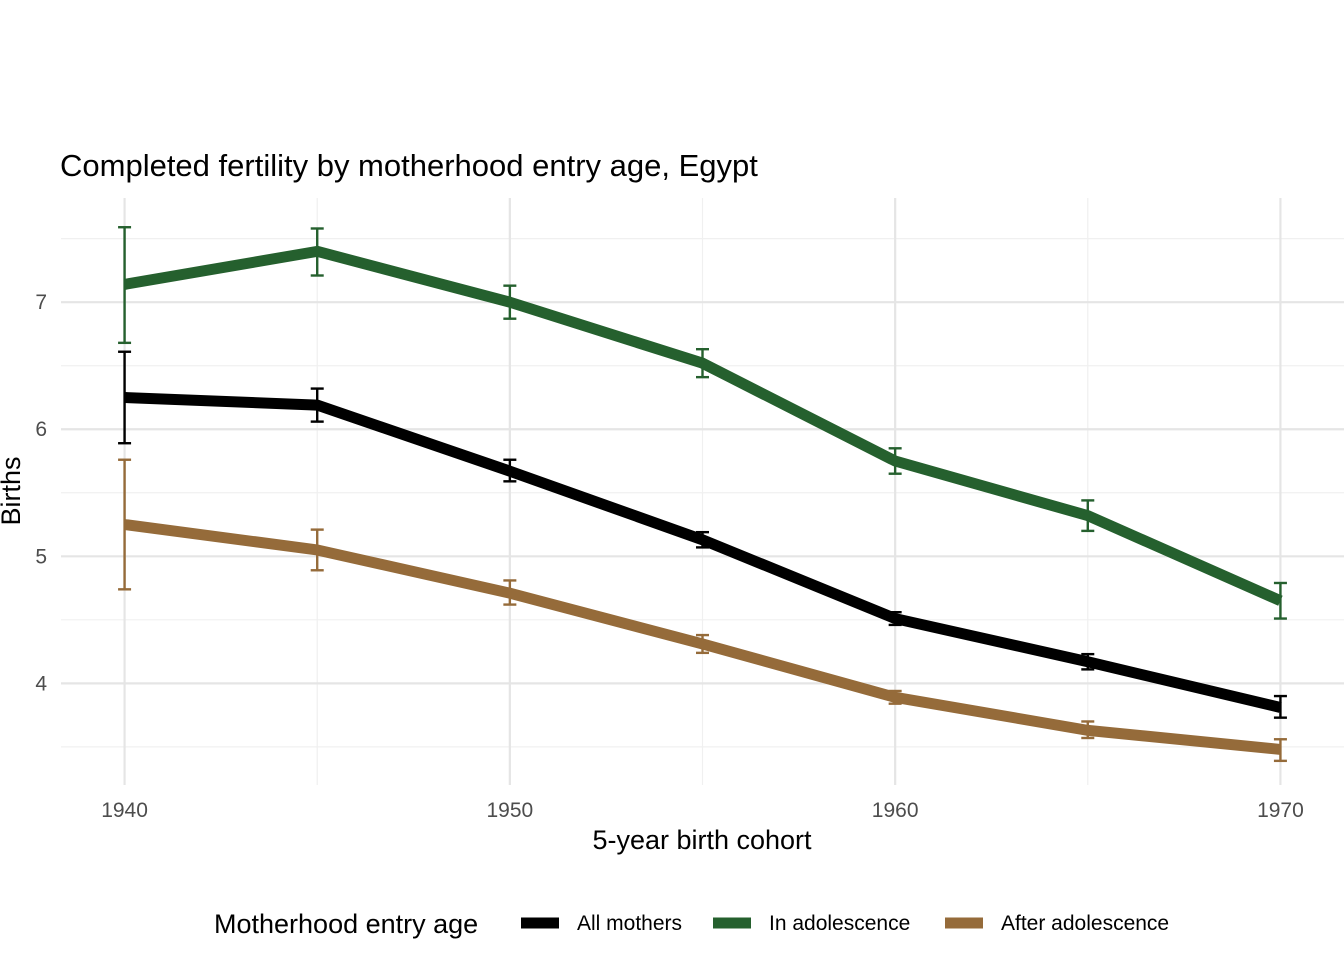  What do you see at coordinates (1280, 810) in the screenshot?
I see `x-tick-label: 1970` at bounding box center [1280, 810].